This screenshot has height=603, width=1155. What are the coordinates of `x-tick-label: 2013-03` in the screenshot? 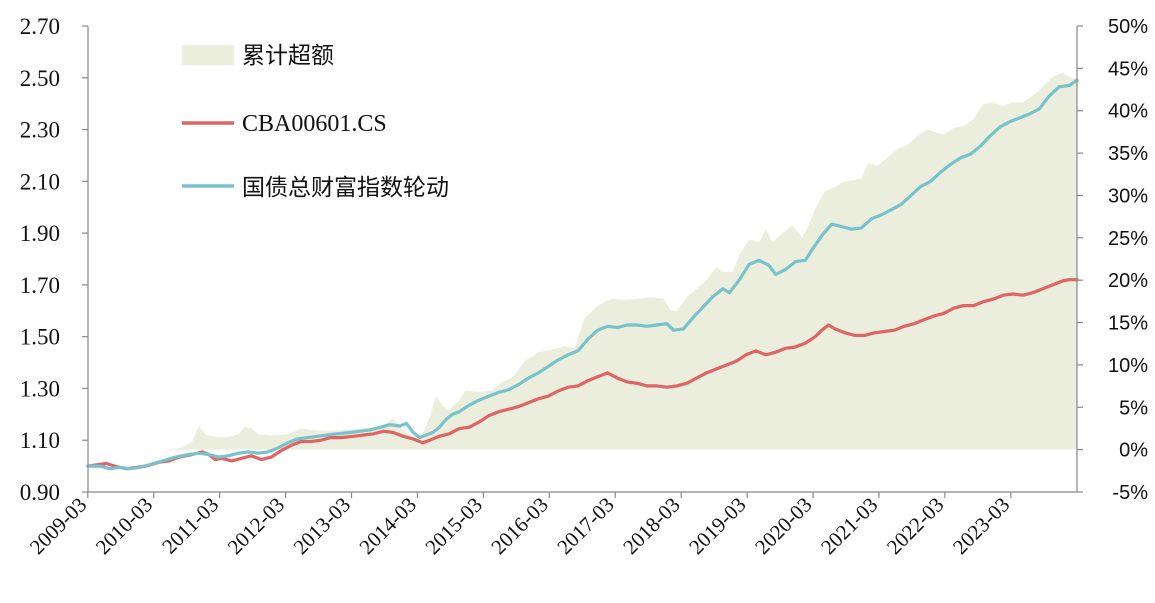 It's located at (322, 526).